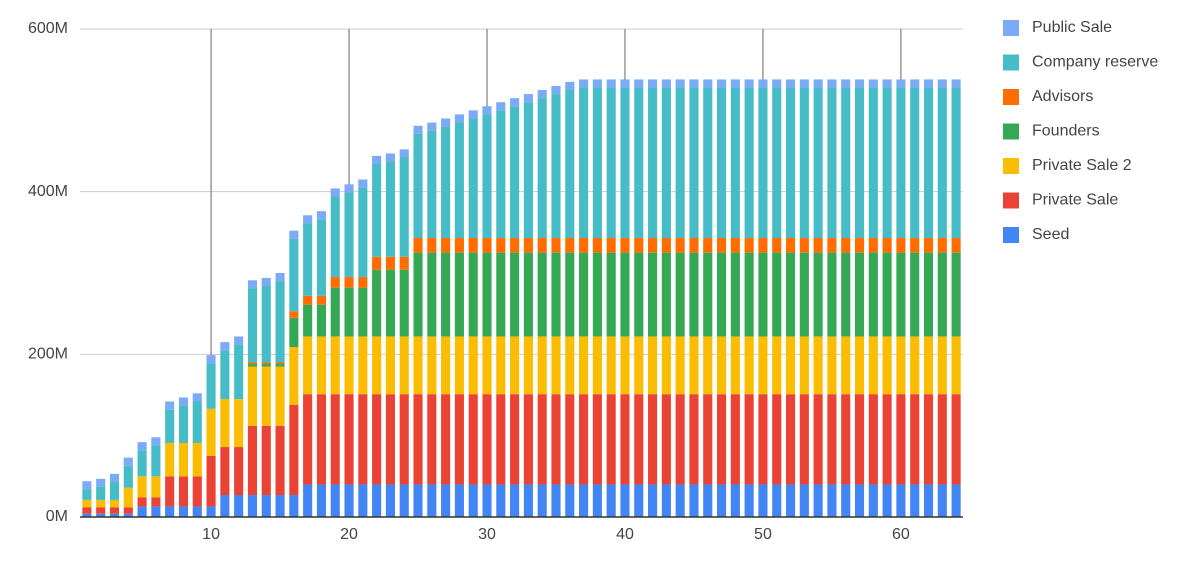  What do you see at coordinates (1062, 96) in the screenshot?
I see `legend-label: Advisors` at bounding box center [1062, 96].